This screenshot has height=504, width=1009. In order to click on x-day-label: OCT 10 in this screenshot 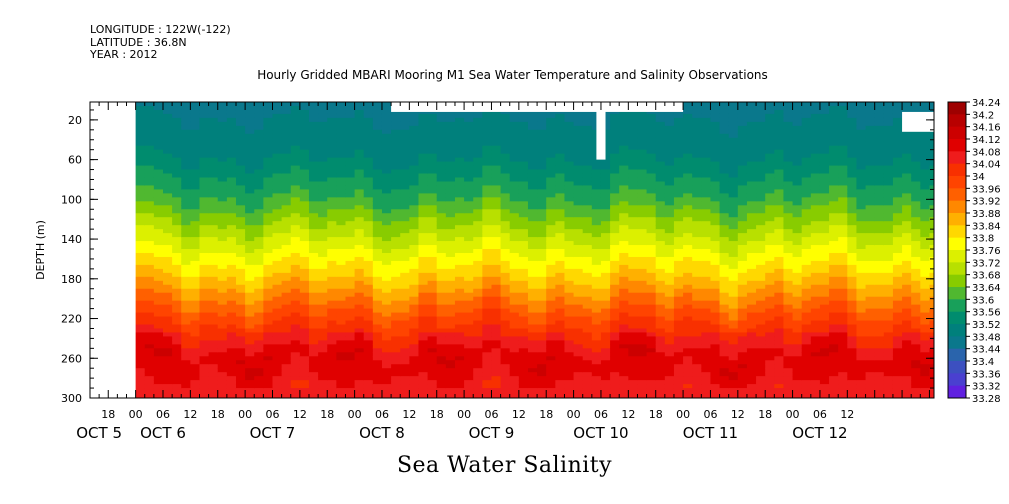, I will do `click(600, 433)`.